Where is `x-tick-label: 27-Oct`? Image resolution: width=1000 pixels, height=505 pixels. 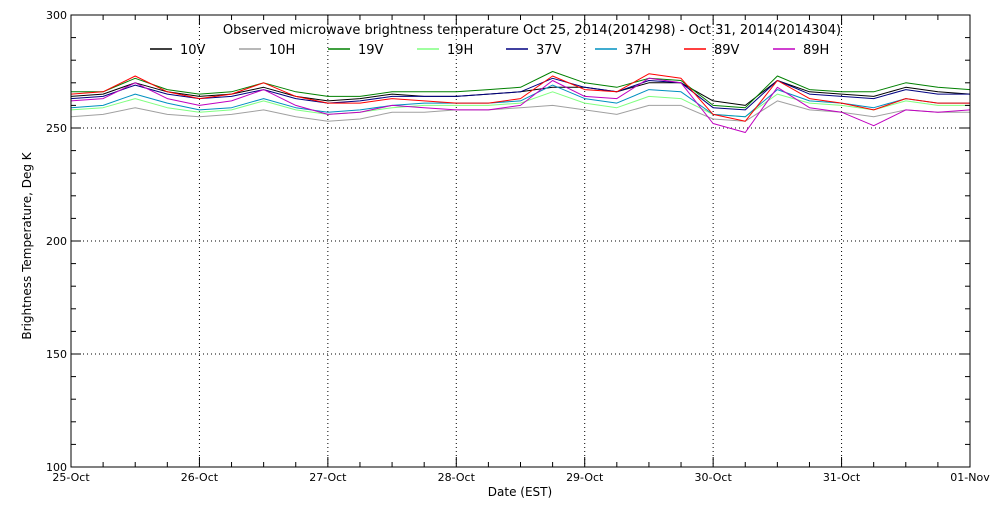 x-tick-label: 27-Oct is located at coordinates (328, 477).